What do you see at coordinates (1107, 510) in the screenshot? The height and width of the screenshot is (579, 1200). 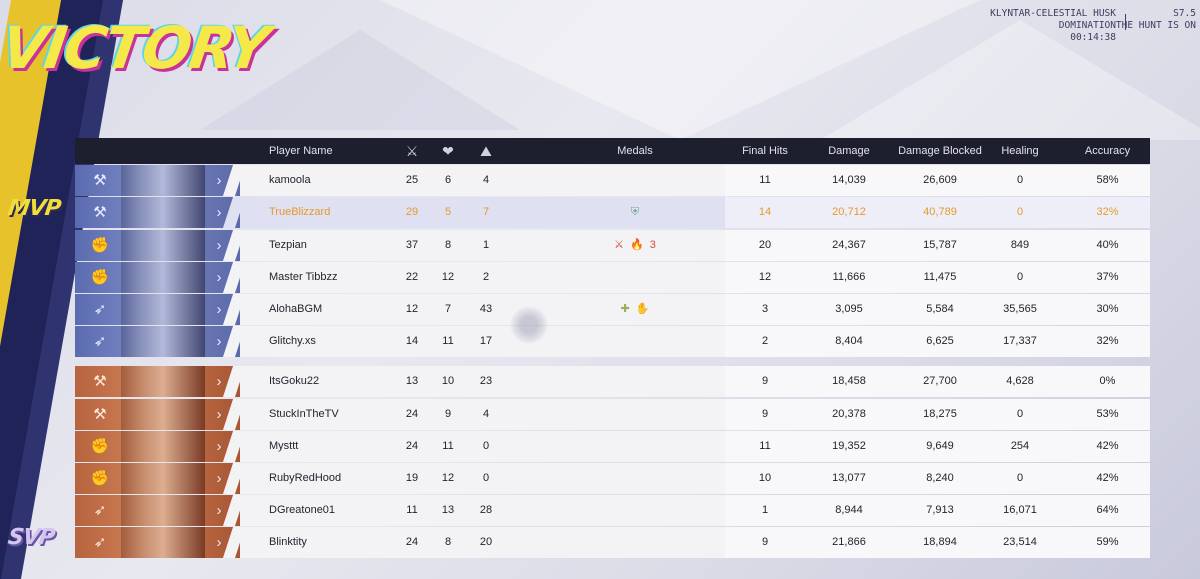 I see `accuracy: 64%` at bounding box center [1107, 510].